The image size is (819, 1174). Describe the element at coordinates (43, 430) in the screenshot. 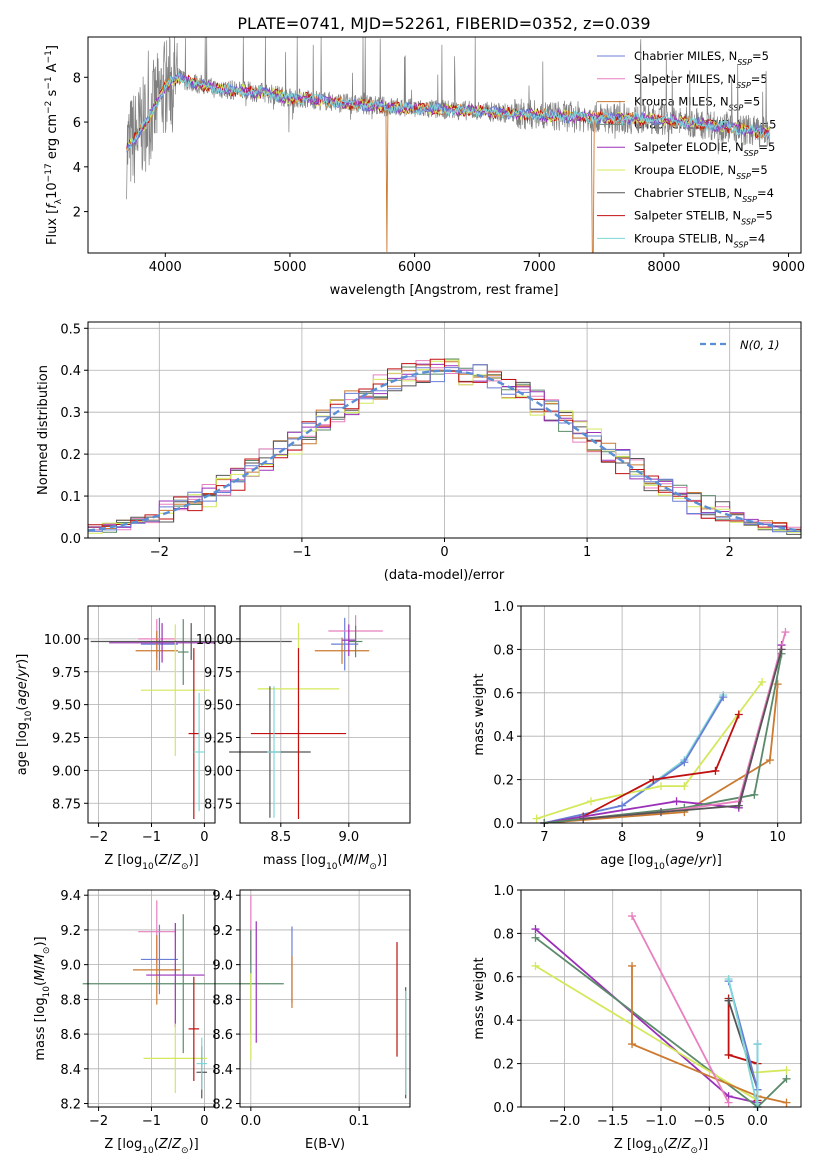

I see `residual-y-label-part: Normed distribution` at that location.